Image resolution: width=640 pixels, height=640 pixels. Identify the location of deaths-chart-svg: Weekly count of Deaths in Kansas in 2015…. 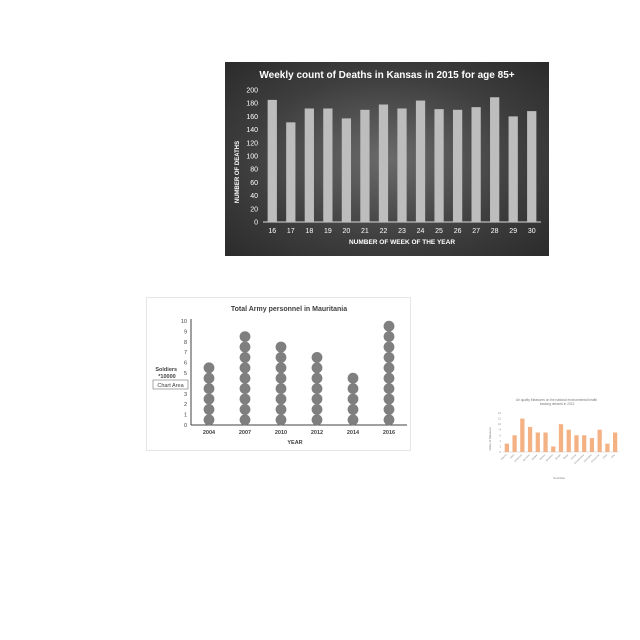
(388, 158).